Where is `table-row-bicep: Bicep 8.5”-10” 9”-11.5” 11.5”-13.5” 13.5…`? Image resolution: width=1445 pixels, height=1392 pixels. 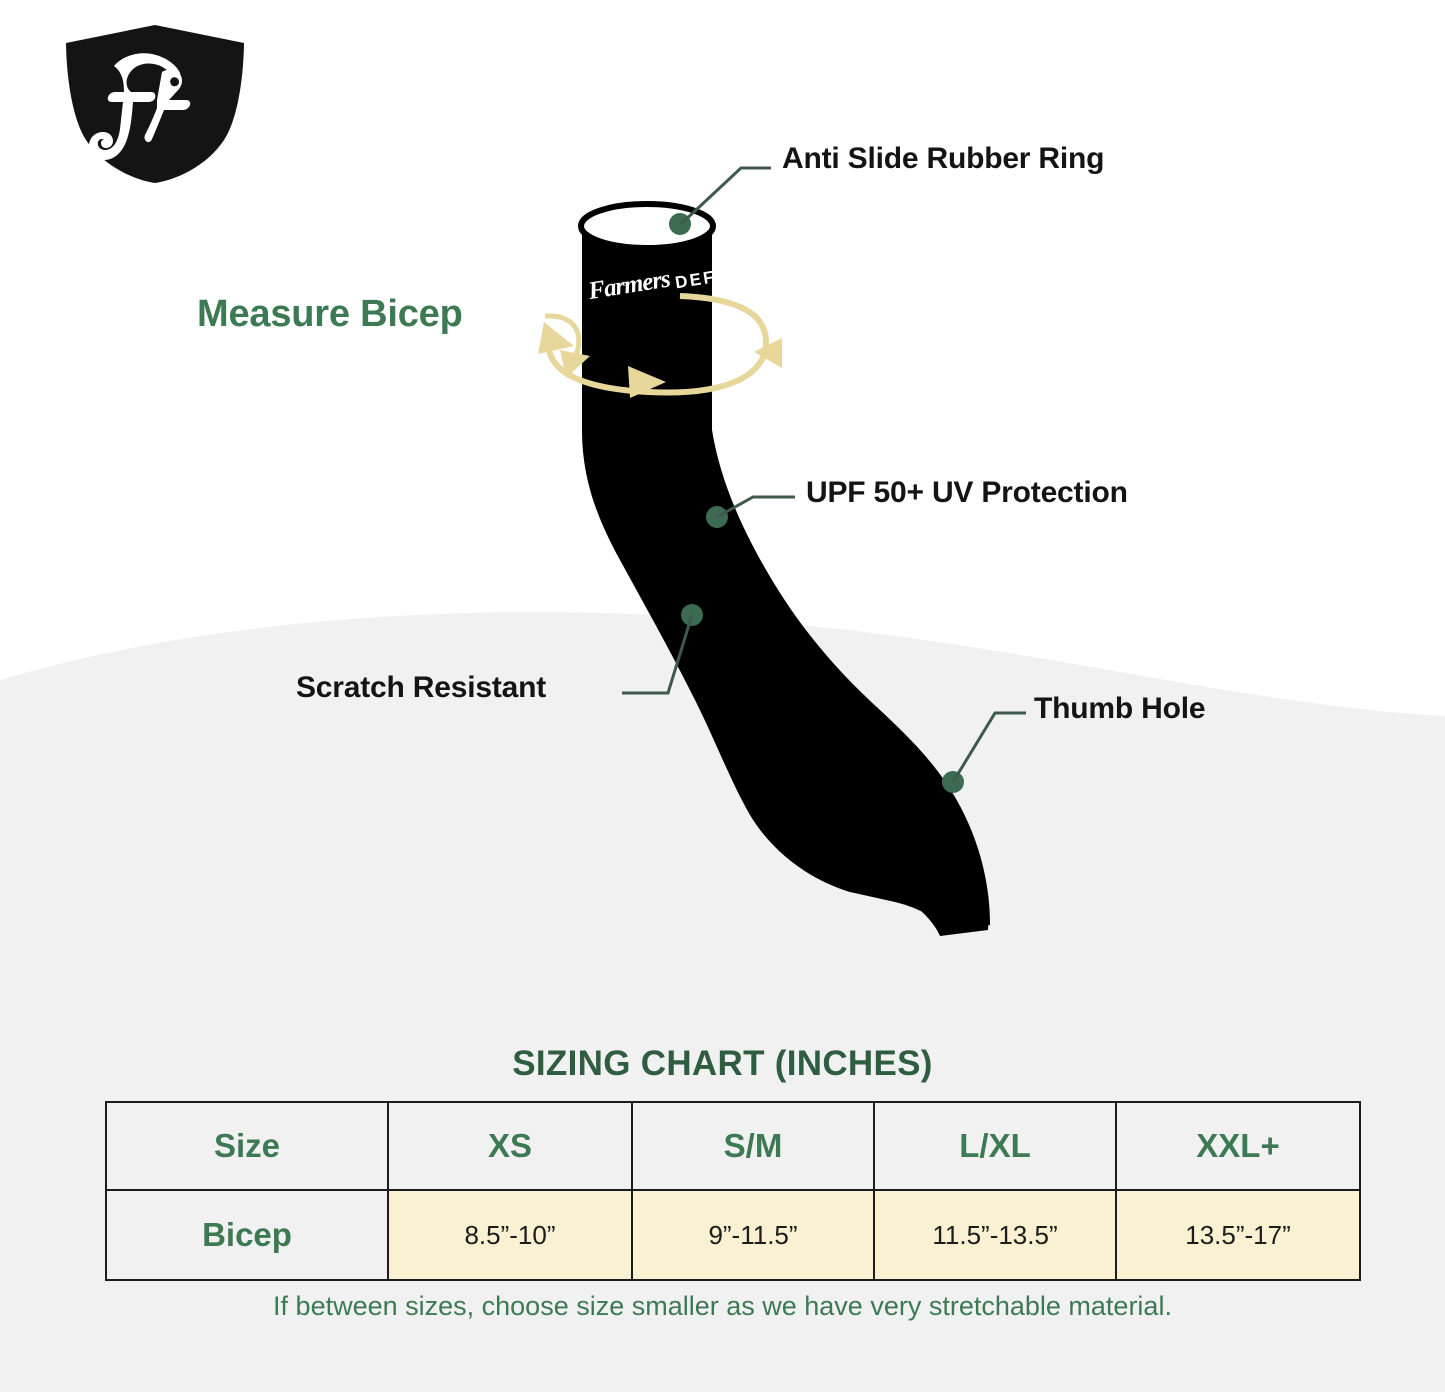
table-row-bicep: Bicep 8.5”-10” 9”-11.5” 11.5”-13.5” 13.5… is located at coordinates (733, 1235).